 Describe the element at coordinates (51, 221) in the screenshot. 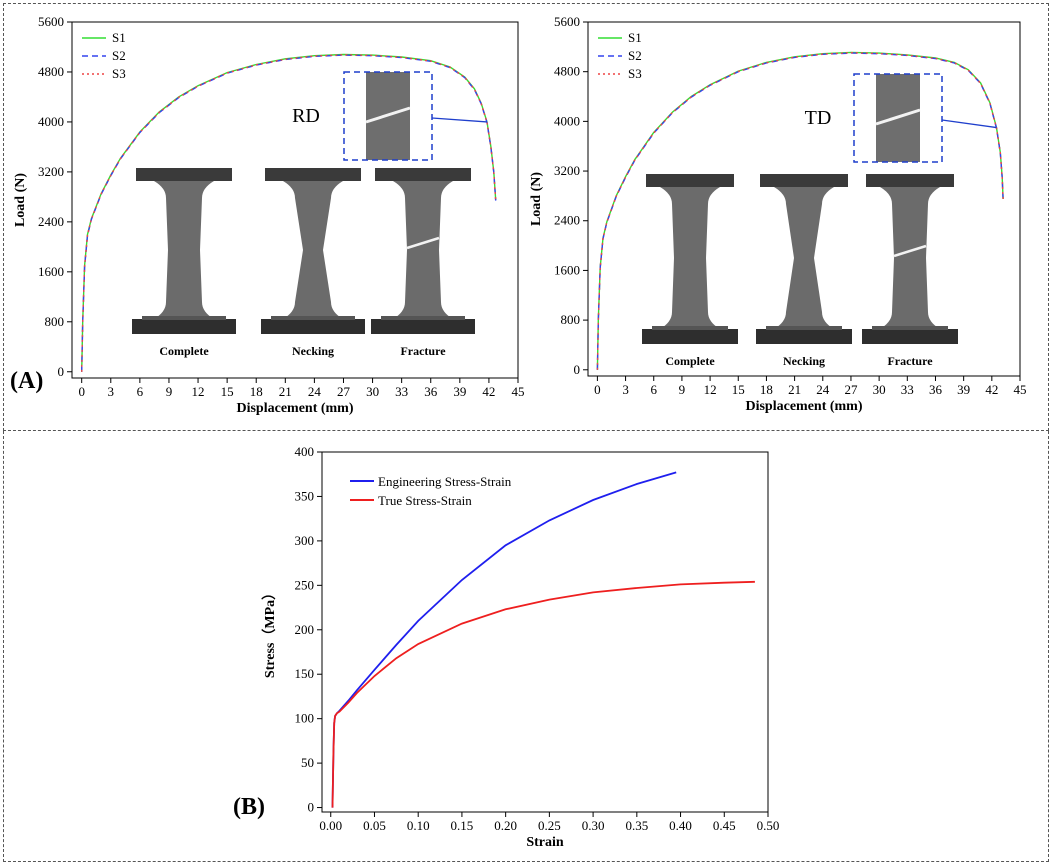

I see `y-tick-label: 2400` at that location.